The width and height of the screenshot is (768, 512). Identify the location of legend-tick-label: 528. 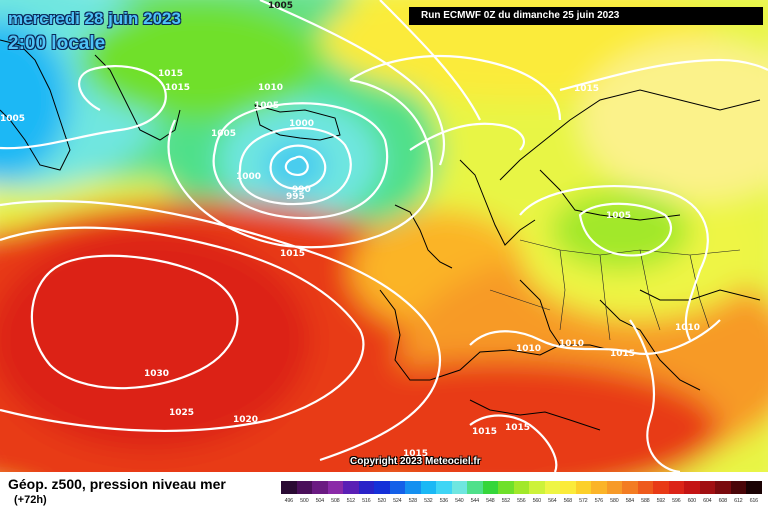
(413, 501).